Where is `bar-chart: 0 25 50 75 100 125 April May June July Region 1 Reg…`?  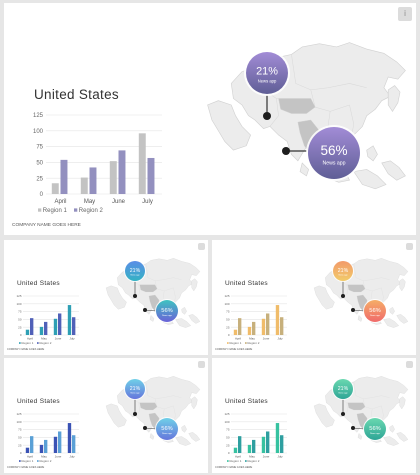 bar-chart: 0 25 50 75 100 125 April May June July Region 1 Reg… is located at coordinates (255, 319).